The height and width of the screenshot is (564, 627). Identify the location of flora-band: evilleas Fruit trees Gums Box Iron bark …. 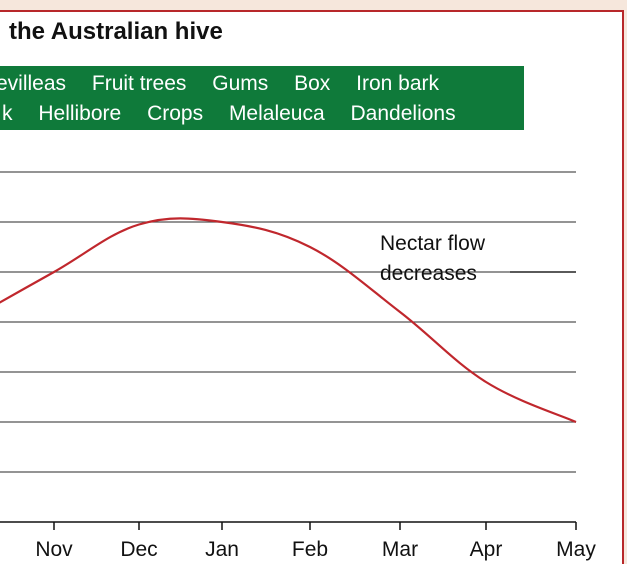
(262, 98).